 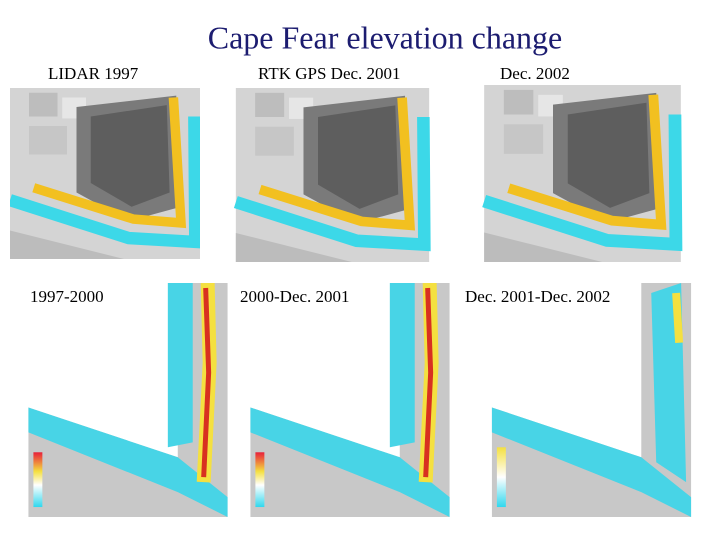 I want to click on panel-label: 1997-2000, so click(x=67, y=296).